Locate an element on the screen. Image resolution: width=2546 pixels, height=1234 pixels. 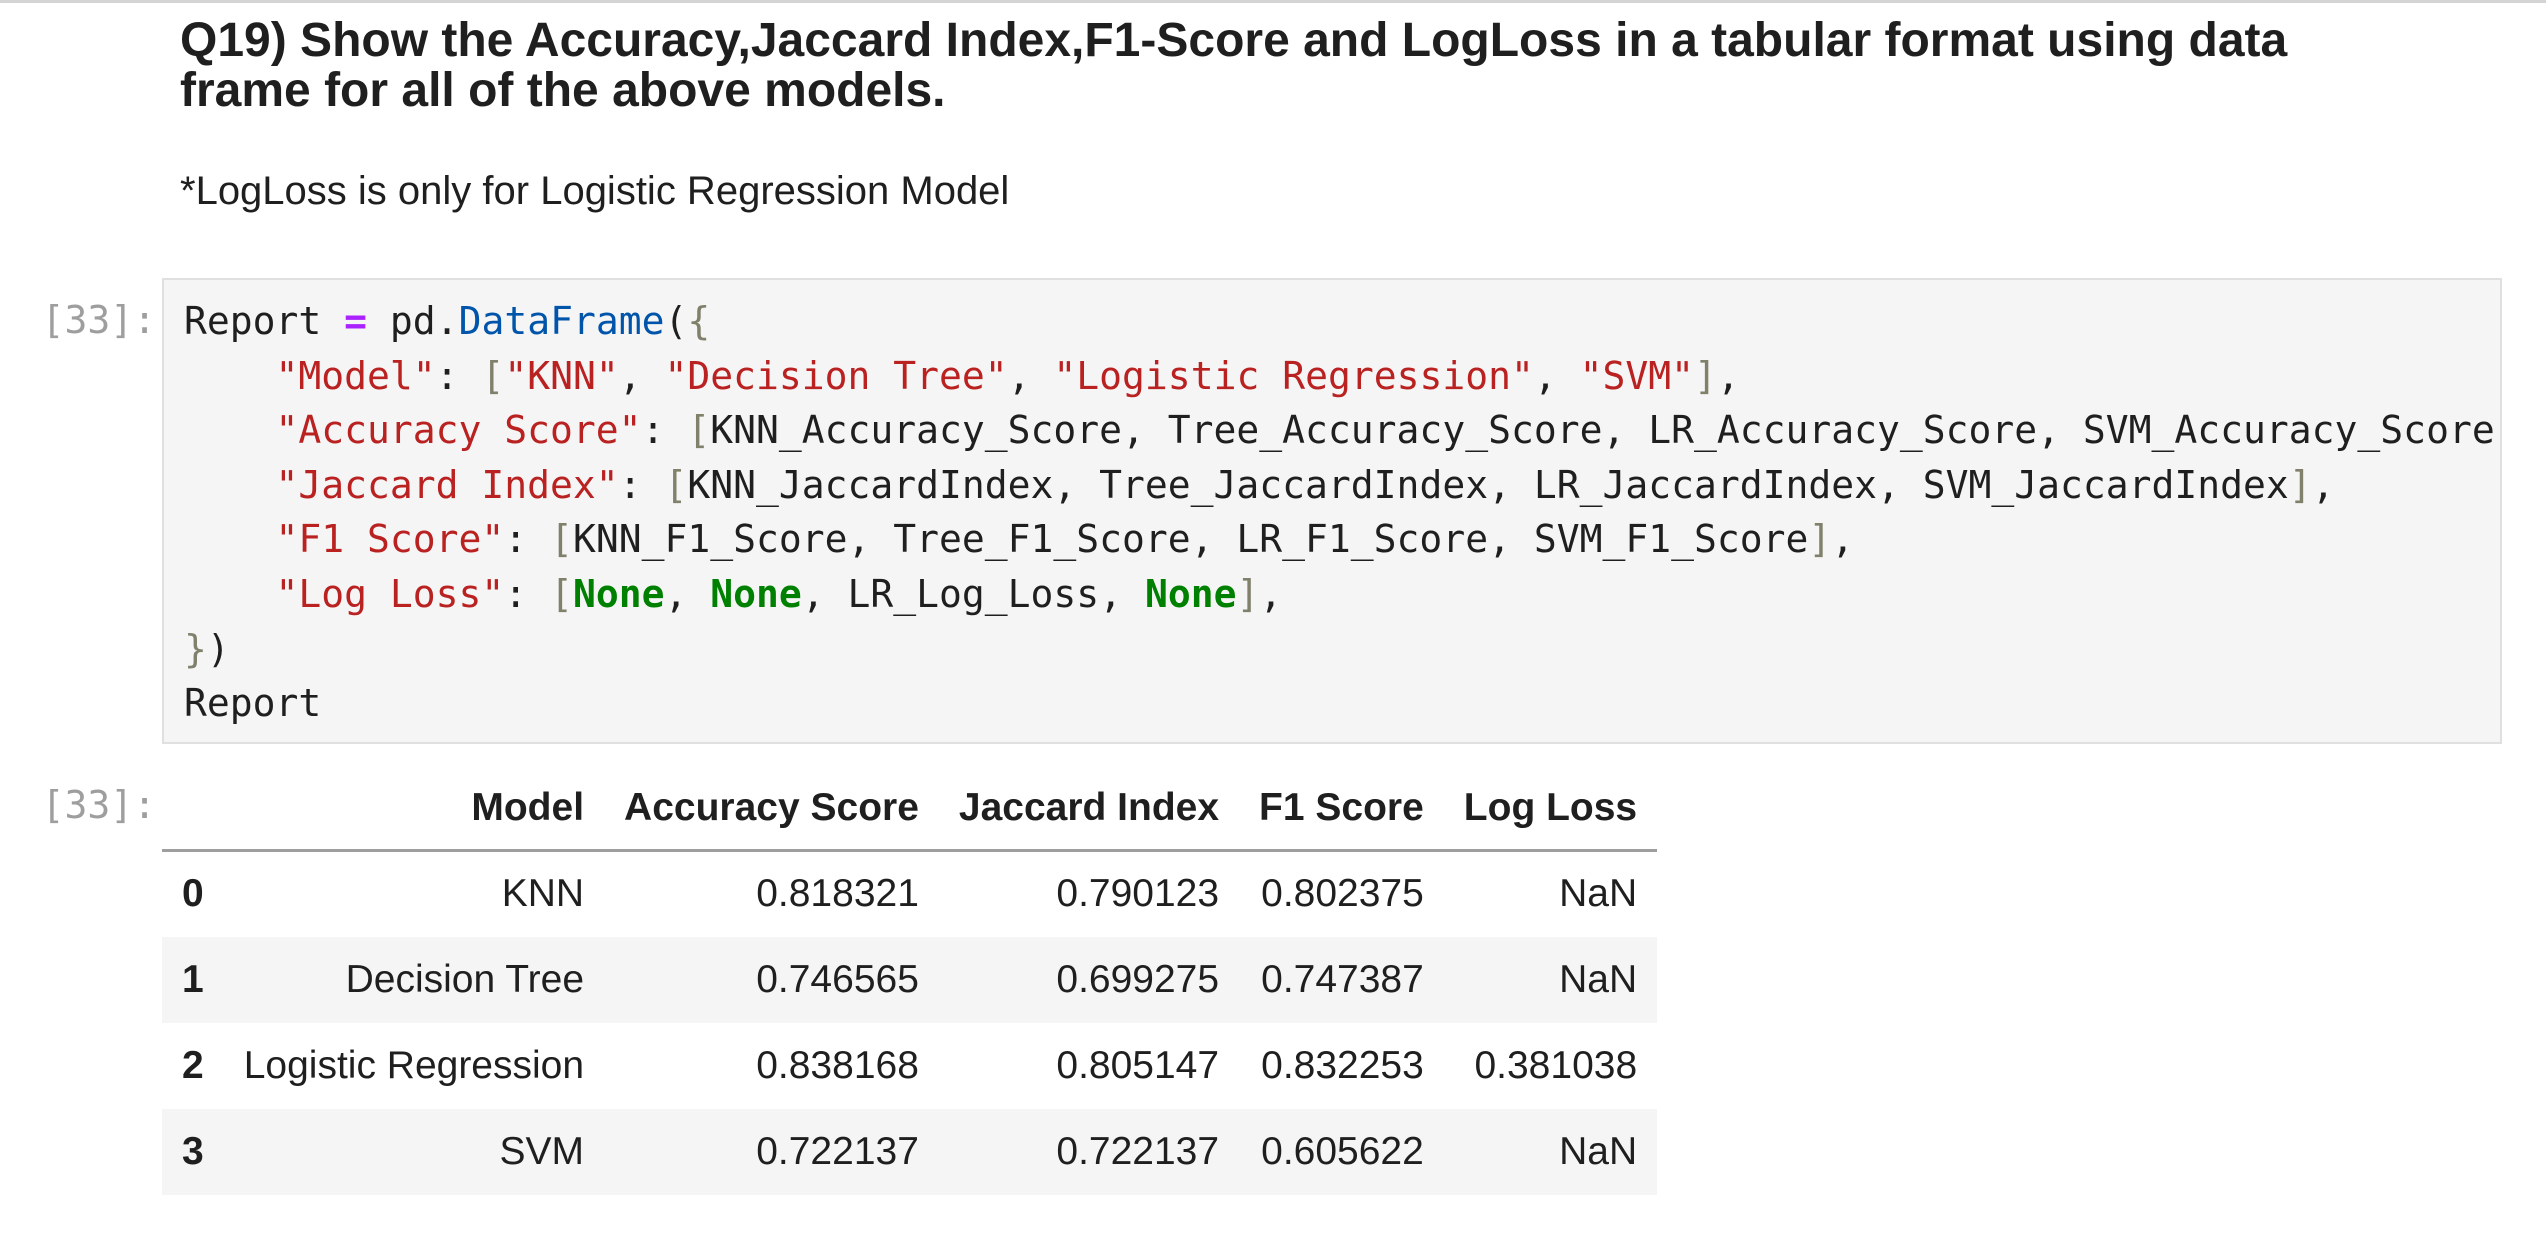
column-header-model: Model is located at coordinates (414, 809).